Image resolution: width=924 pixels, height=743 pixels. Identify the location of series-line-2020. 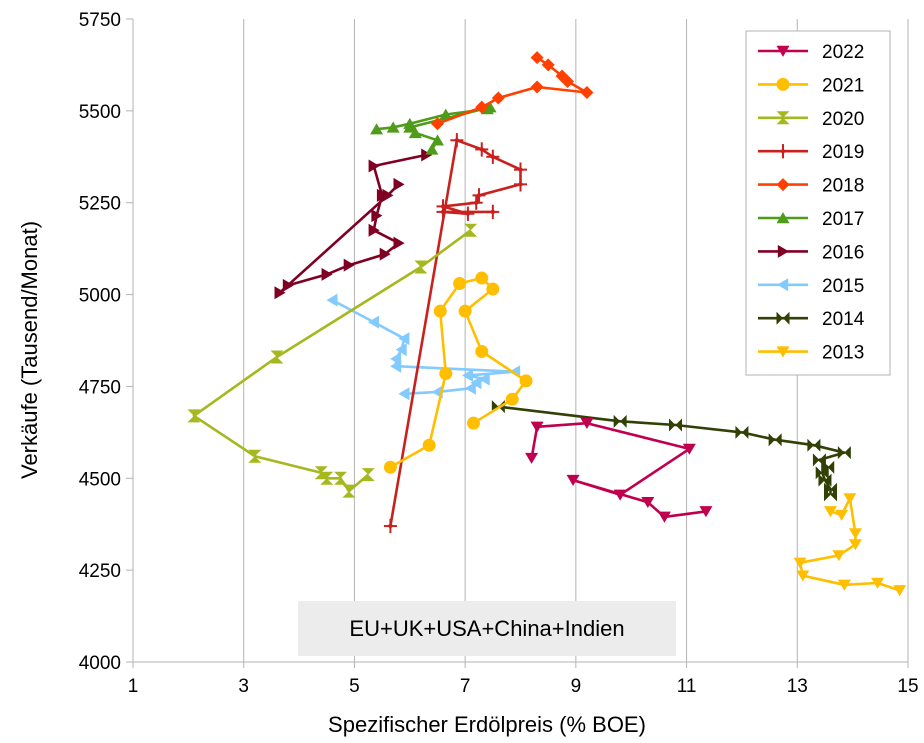
(332, 361).